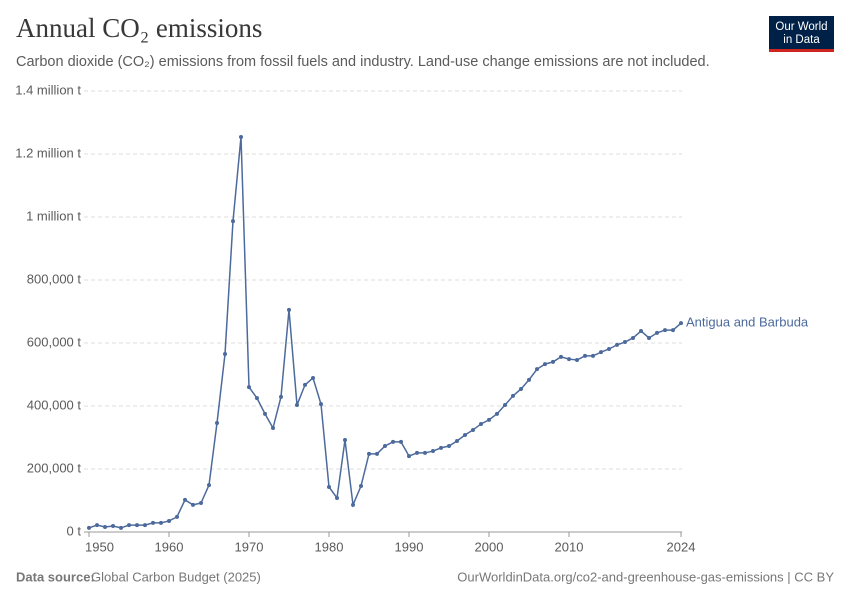 Image resolution: width=850 pixels, height=600 pixels. What do you see at coordinates (53, 215) in the screenshot?
I see `y-tick-label: 1 million t` at bounding box center [53, 215].